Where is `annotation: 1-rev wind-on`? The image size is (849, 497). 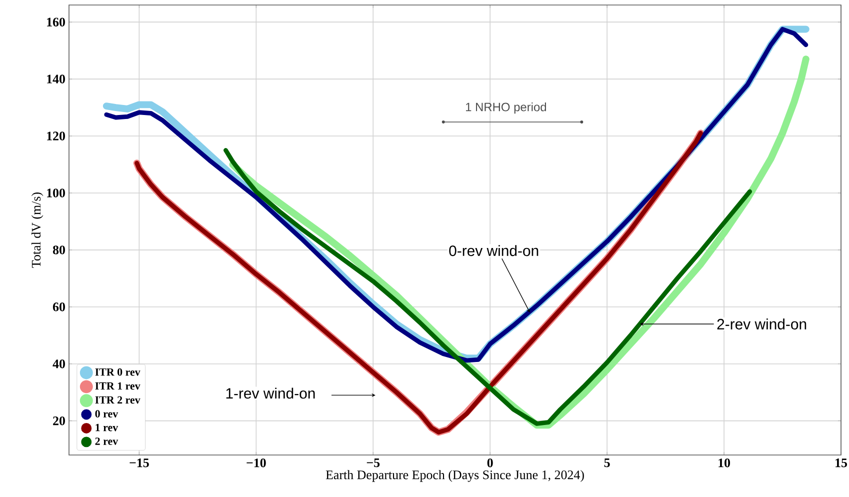 annotation: 1-rev wind-on is located at coordinates (270, 393).